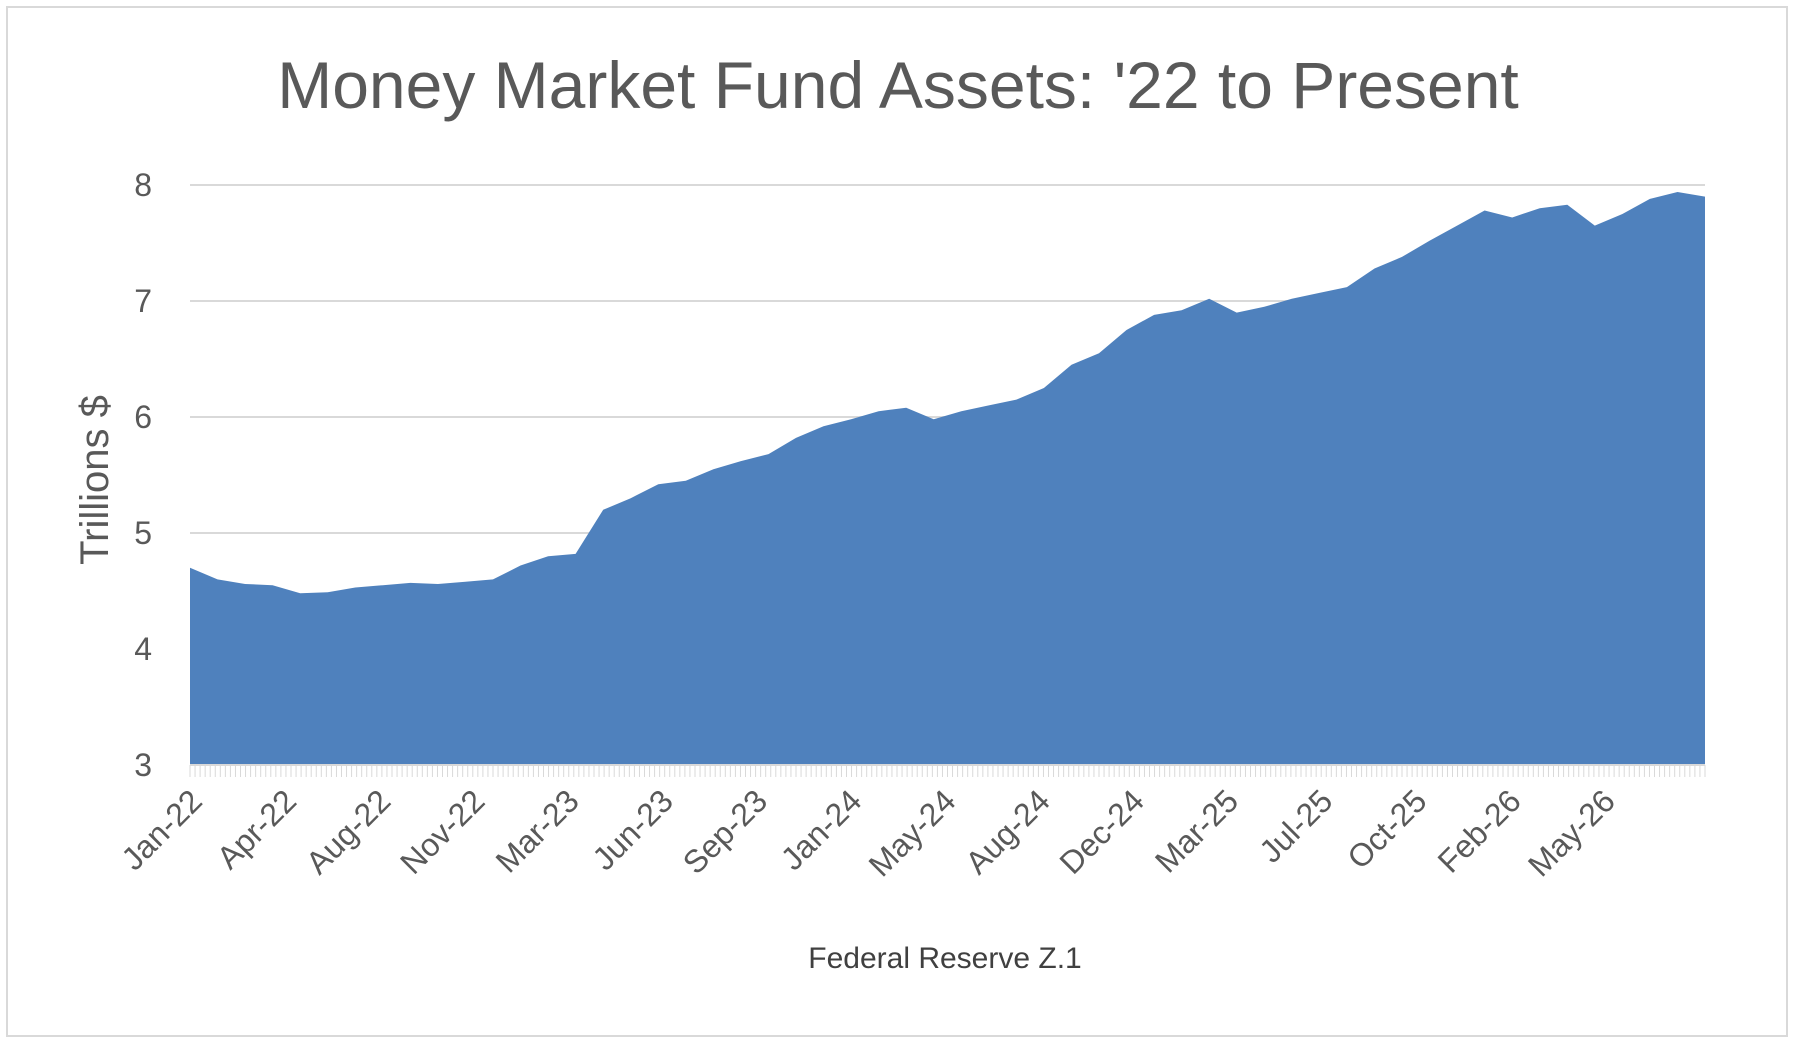 The image size is (1796, 1045). I want to click on x-axis-label: Federal Reserve Z.1, so click(944, 958).